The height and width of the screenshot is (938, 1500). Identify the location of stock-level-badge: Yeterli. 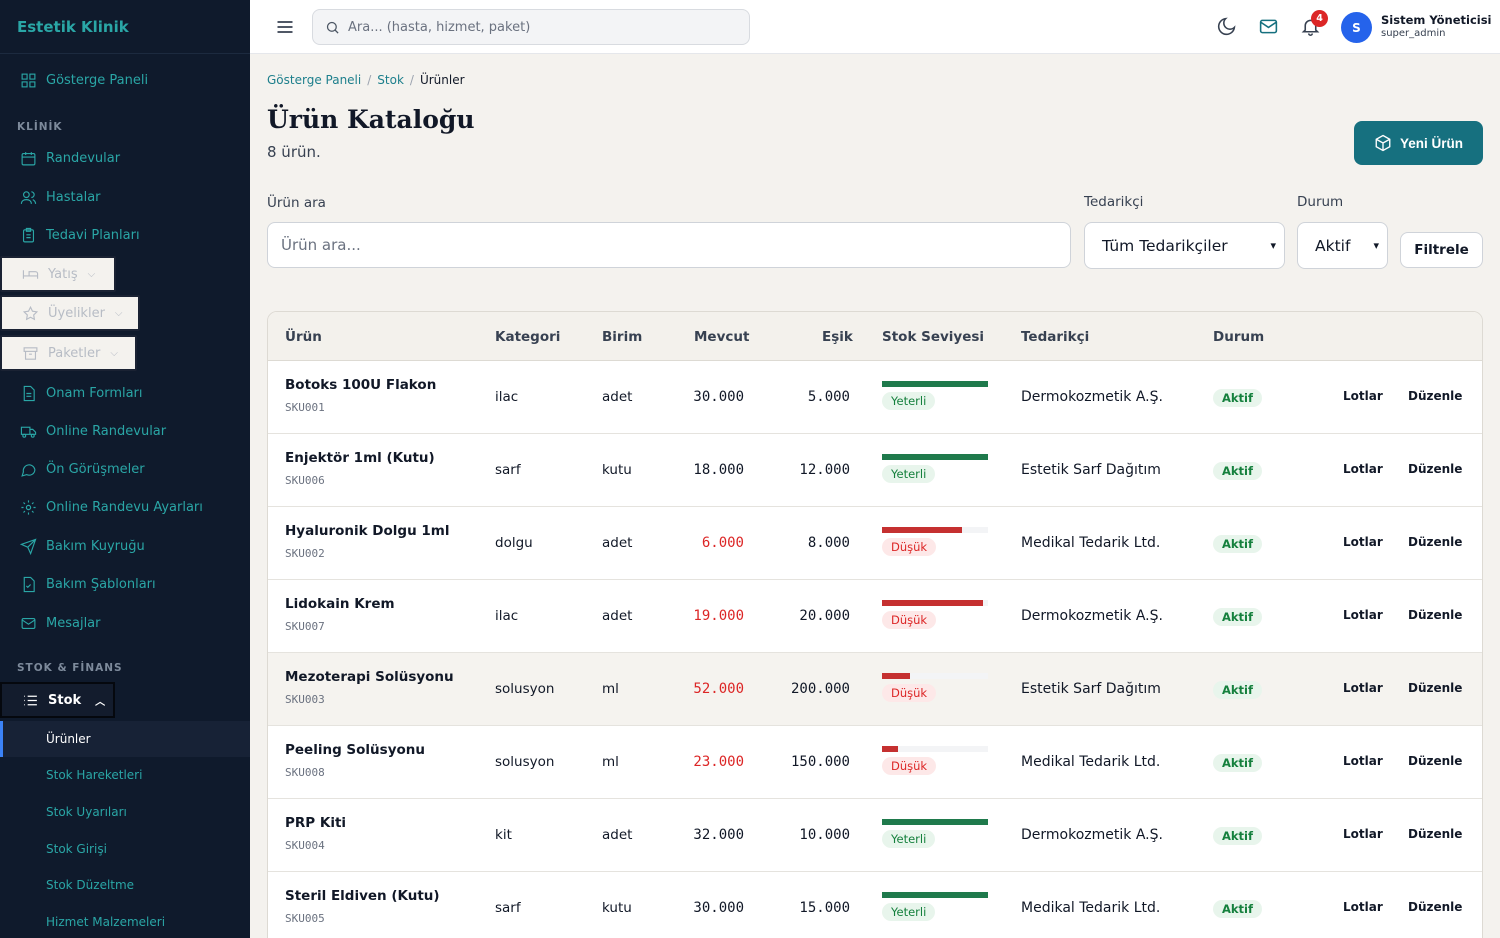
(909, 474).